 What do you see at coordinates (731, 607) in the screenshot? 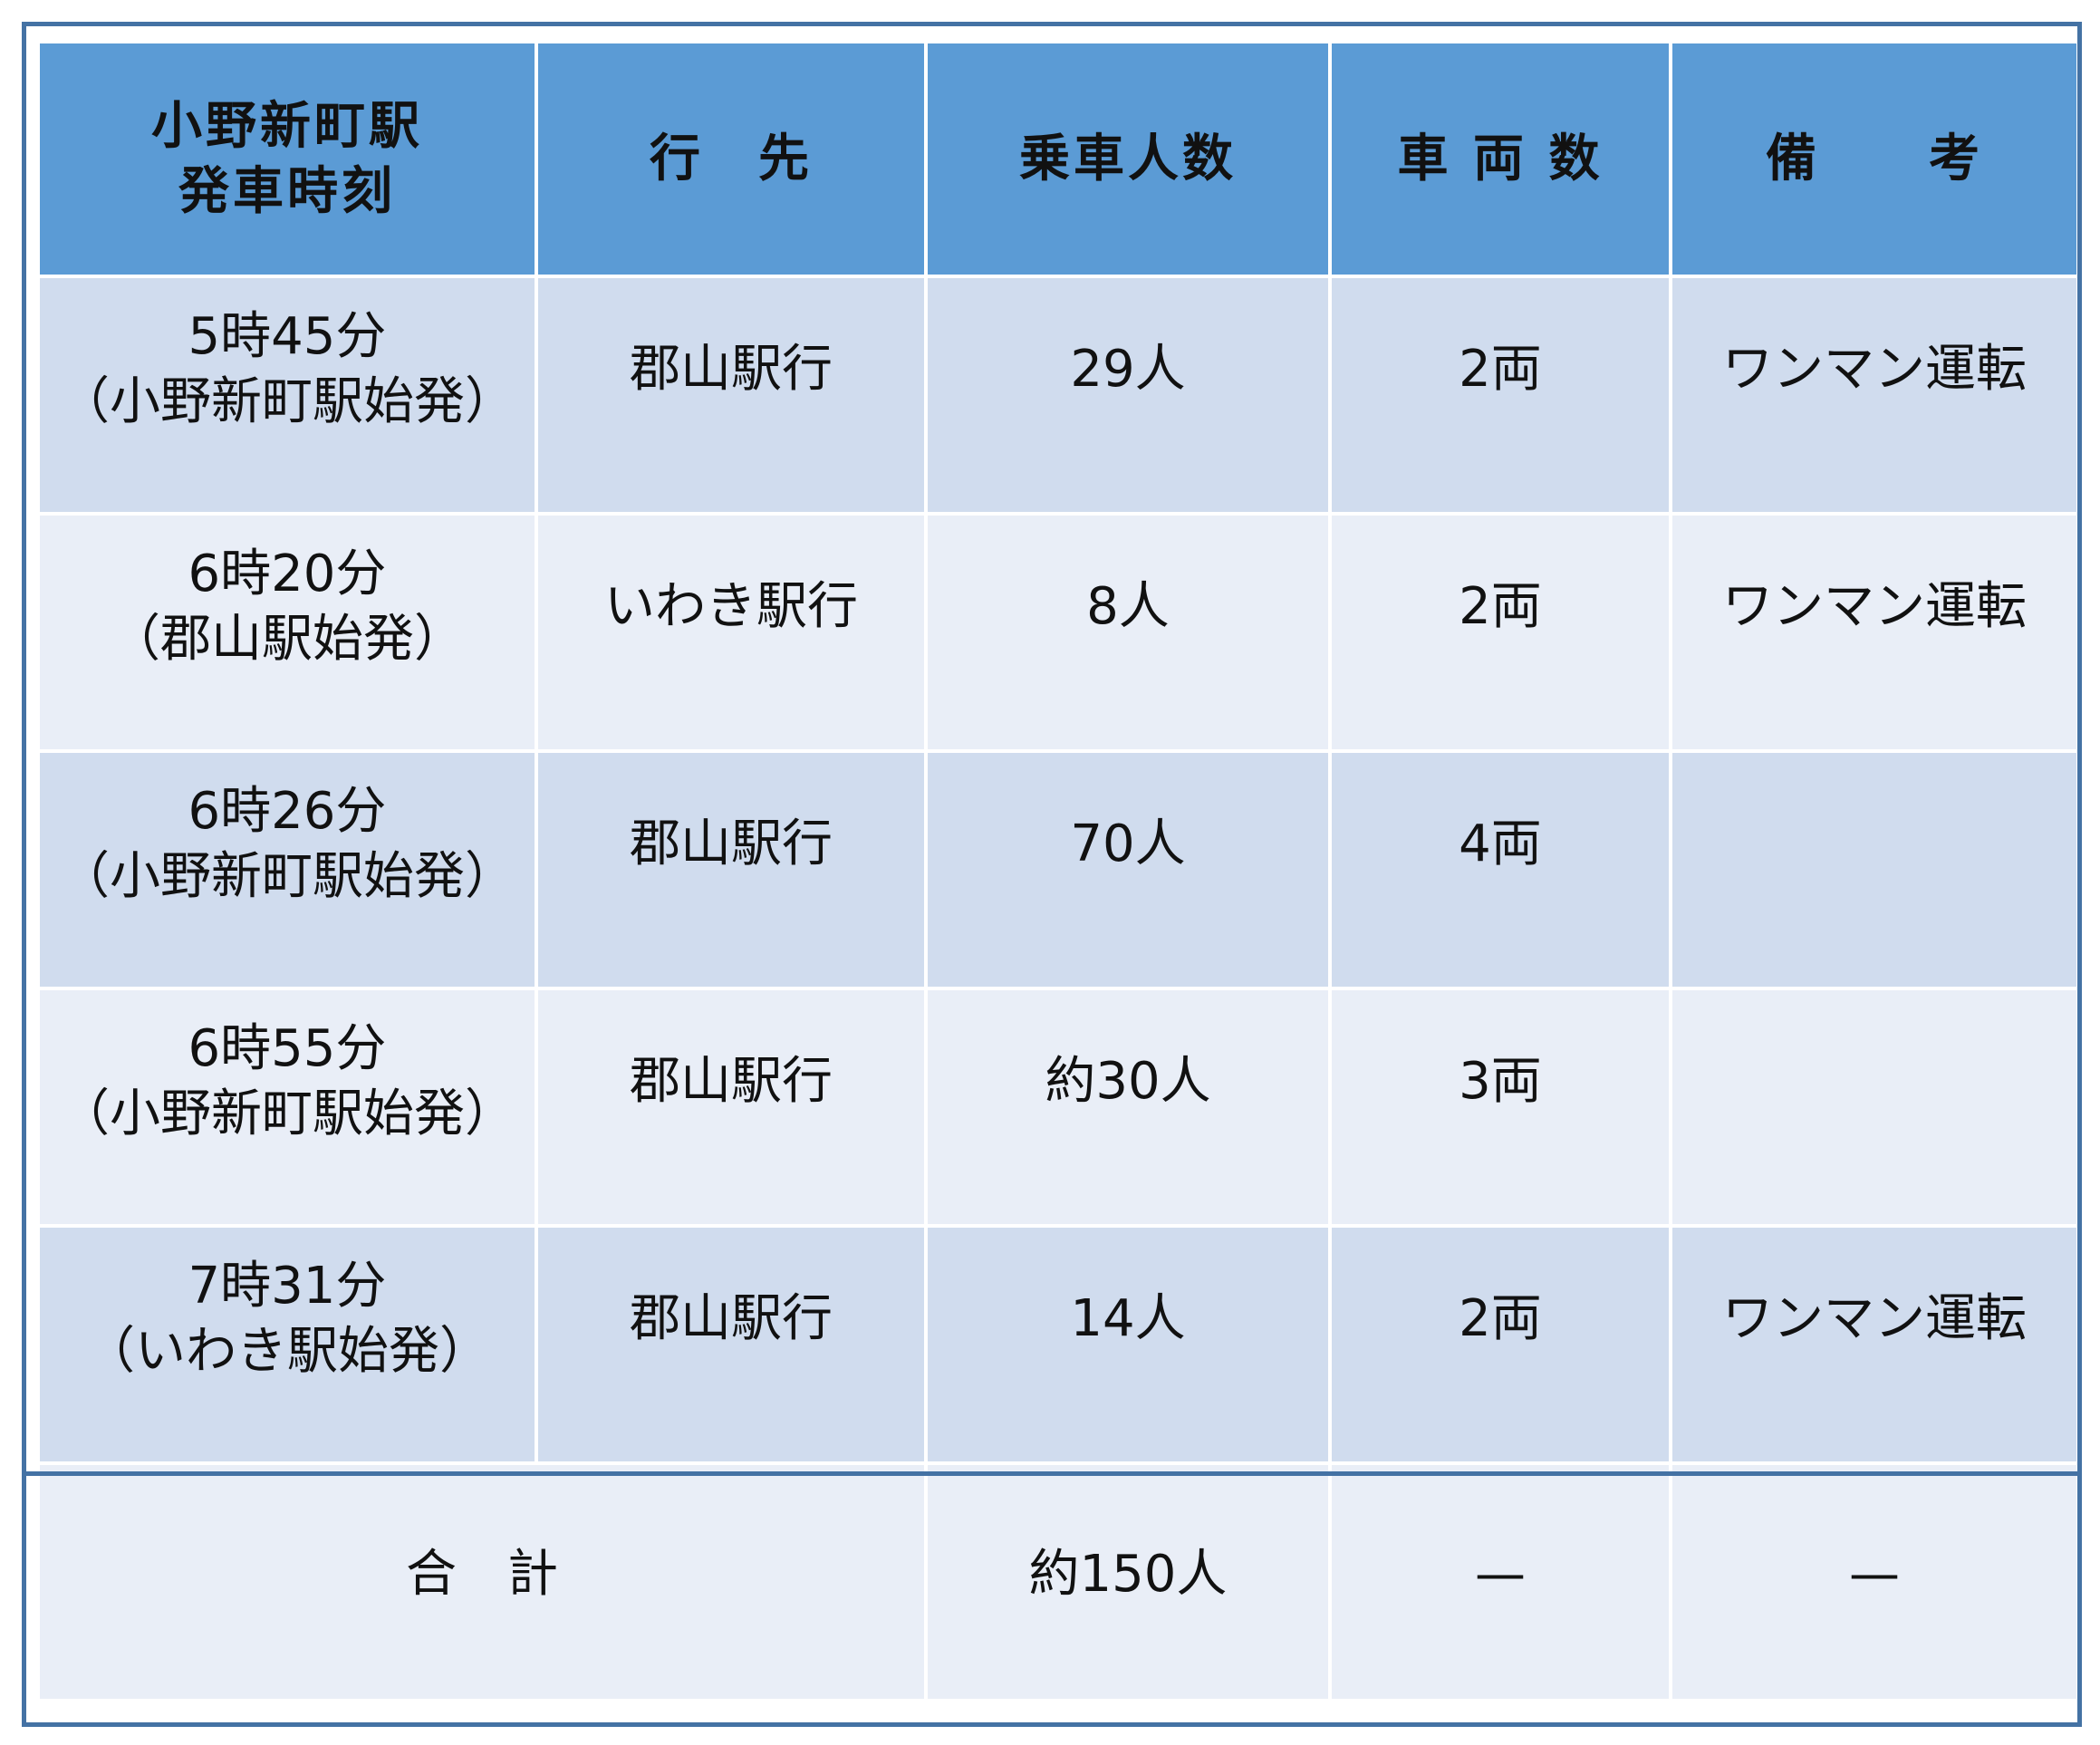
I see `destination-text: いわき駅行` at bounding box center [731, 607].